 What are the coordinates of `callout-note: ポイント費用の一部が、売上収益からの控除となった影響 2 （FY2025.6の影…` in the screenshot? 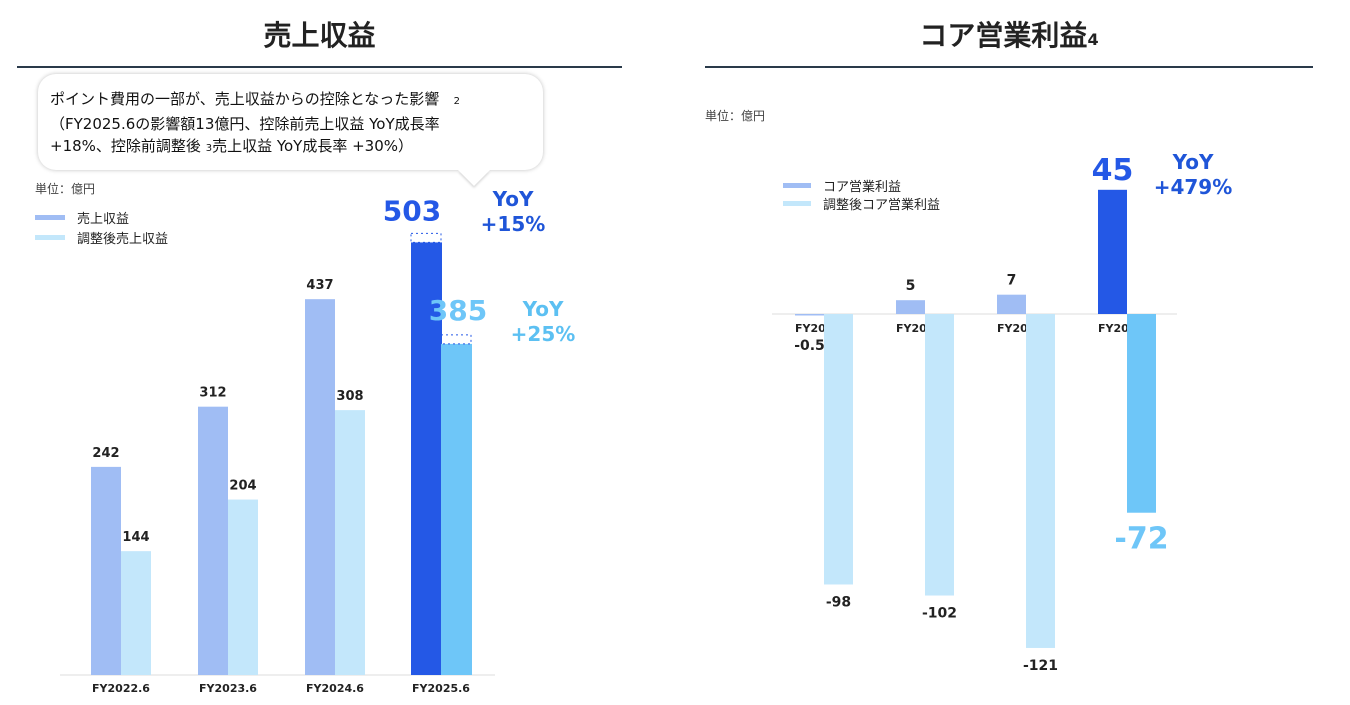 It's located at (290, 122).